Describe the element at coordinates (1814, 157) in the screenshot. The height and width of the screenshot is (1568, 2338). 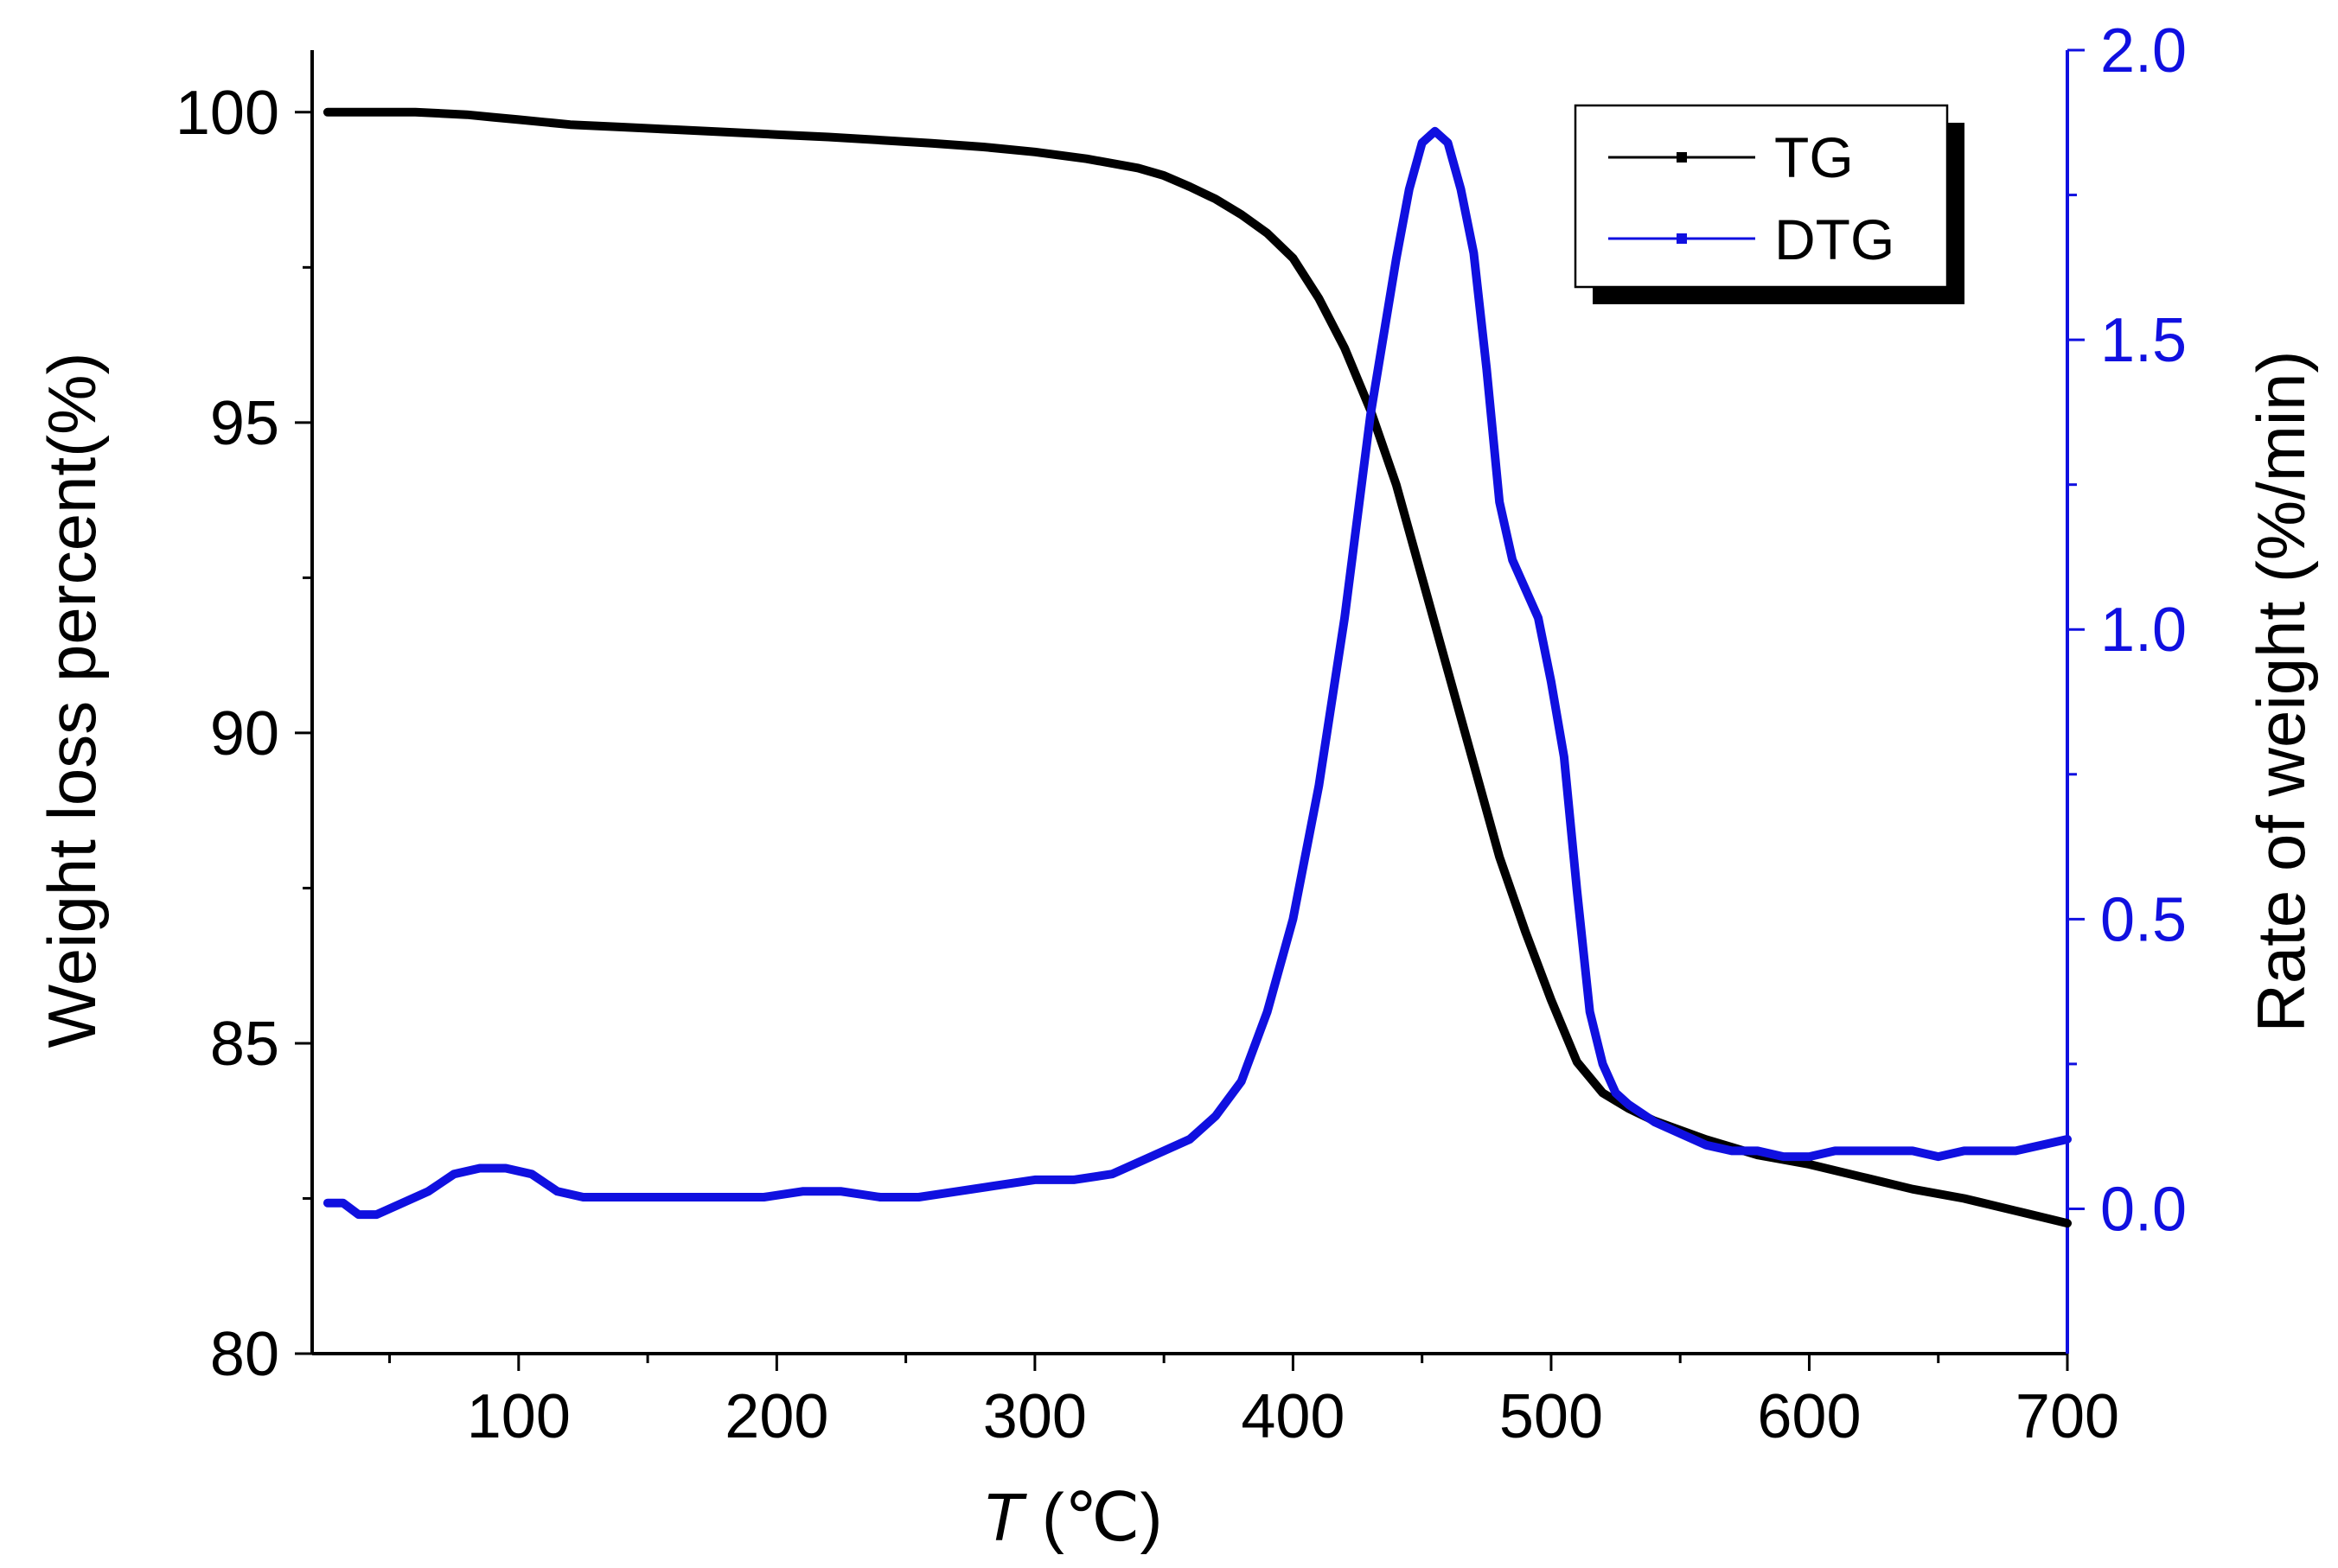
I see `legend-tg-label: TG` at that location.